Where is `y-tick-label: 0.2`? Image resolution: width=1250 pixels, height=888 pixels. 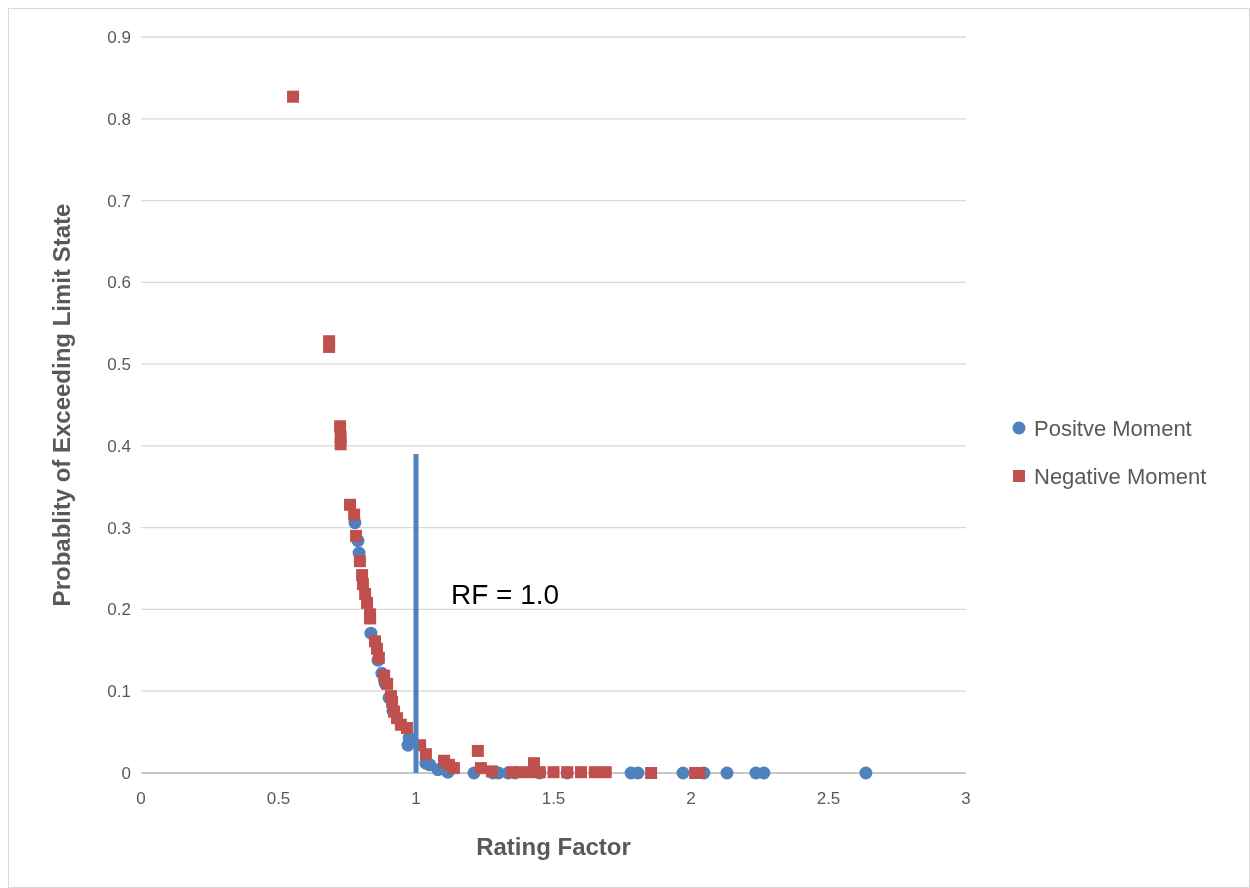
y-tick-label: 0.2 is located at coordinates (119, 610).